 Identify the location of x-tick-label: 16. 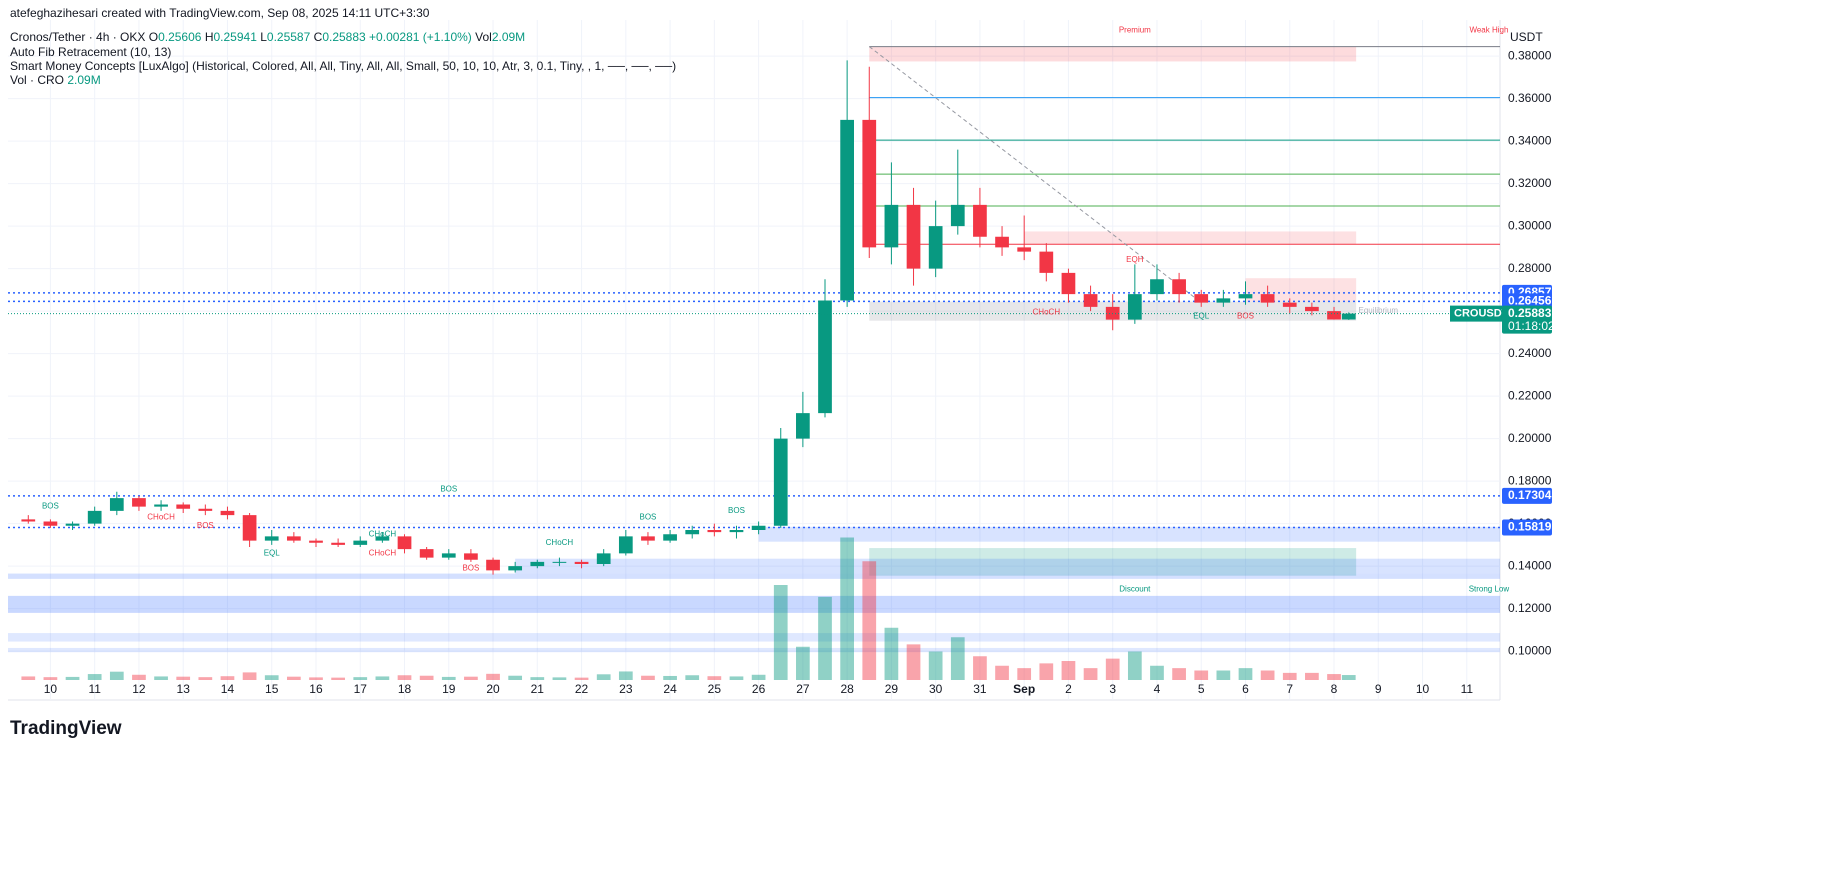
(316, 689).